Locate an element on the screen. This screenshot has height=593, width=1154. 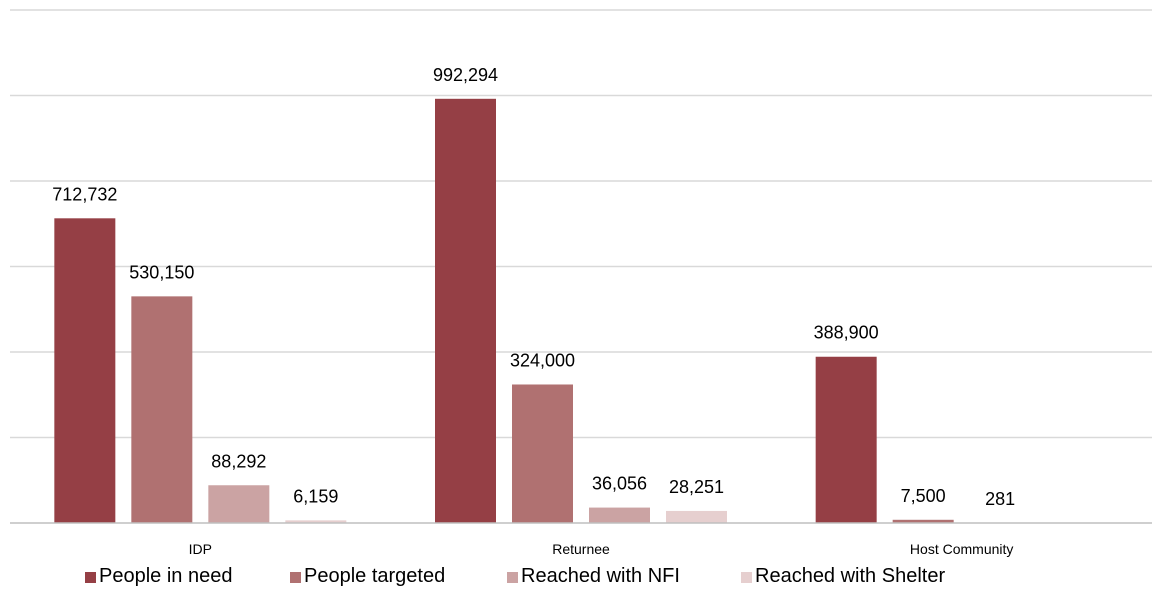
data-label-host-community-people-in-need: 388,900 is located at coordinates (846, 333).